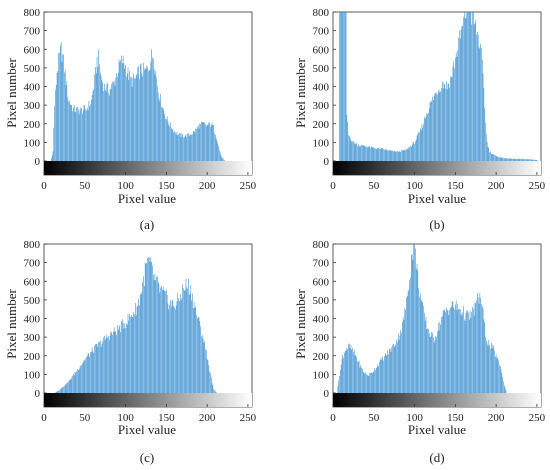 This screenshot has height=470, width=550. Describe the element at coordinates (537, 186) in the screenshot. I see `x-tick-label: 250` at that location.